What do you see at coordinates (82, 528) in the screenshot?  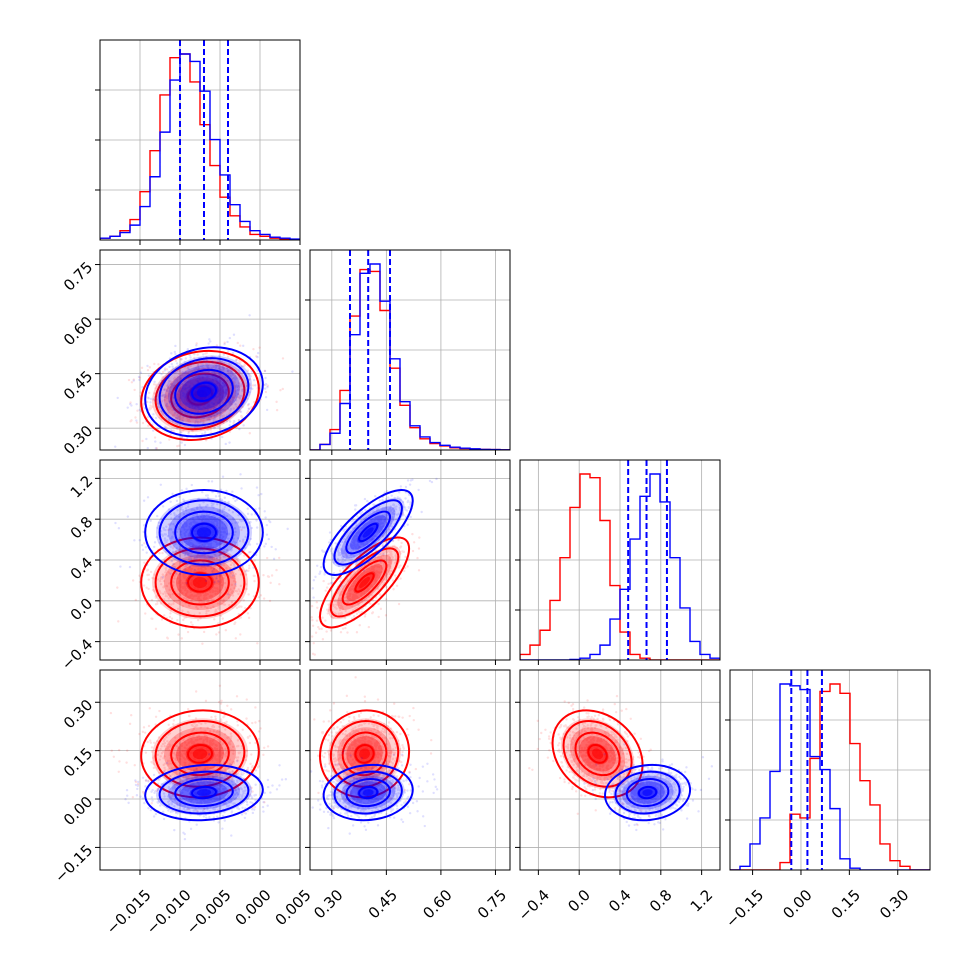 I see `y-tick-label: 0.8` at bounding box center [82, 528].